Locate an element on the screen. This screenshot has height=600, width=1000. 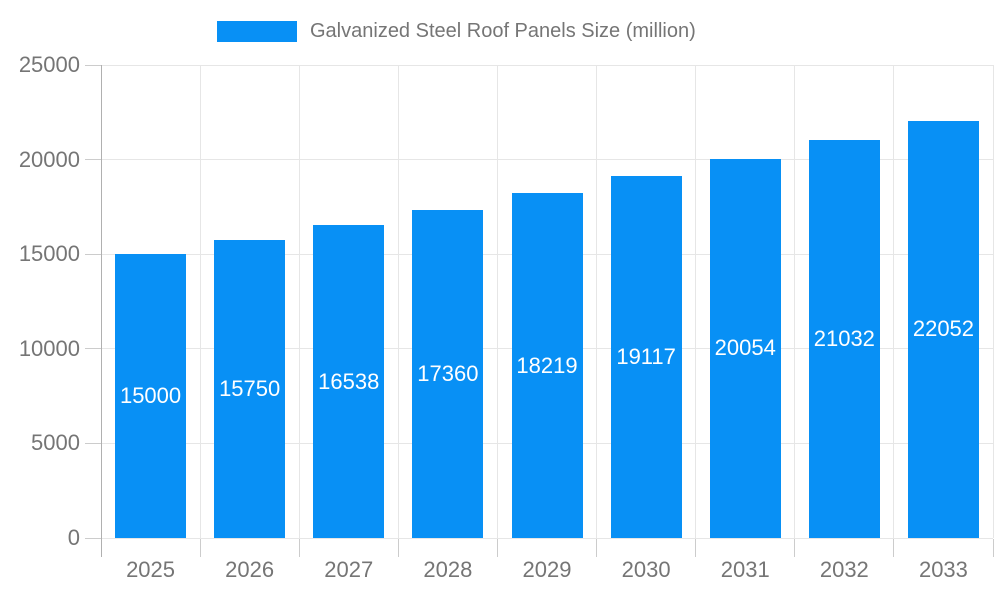
bar-value-label: 16538 is located at coordinates (349, 381).